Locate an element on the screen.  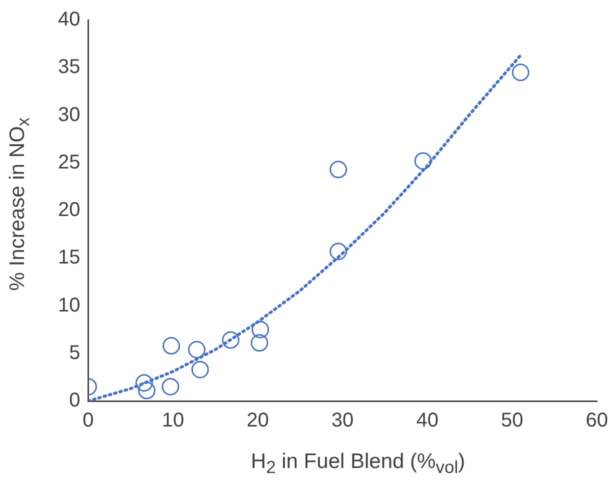
y-tick-label: 40 is located at coordinates (69, 19).